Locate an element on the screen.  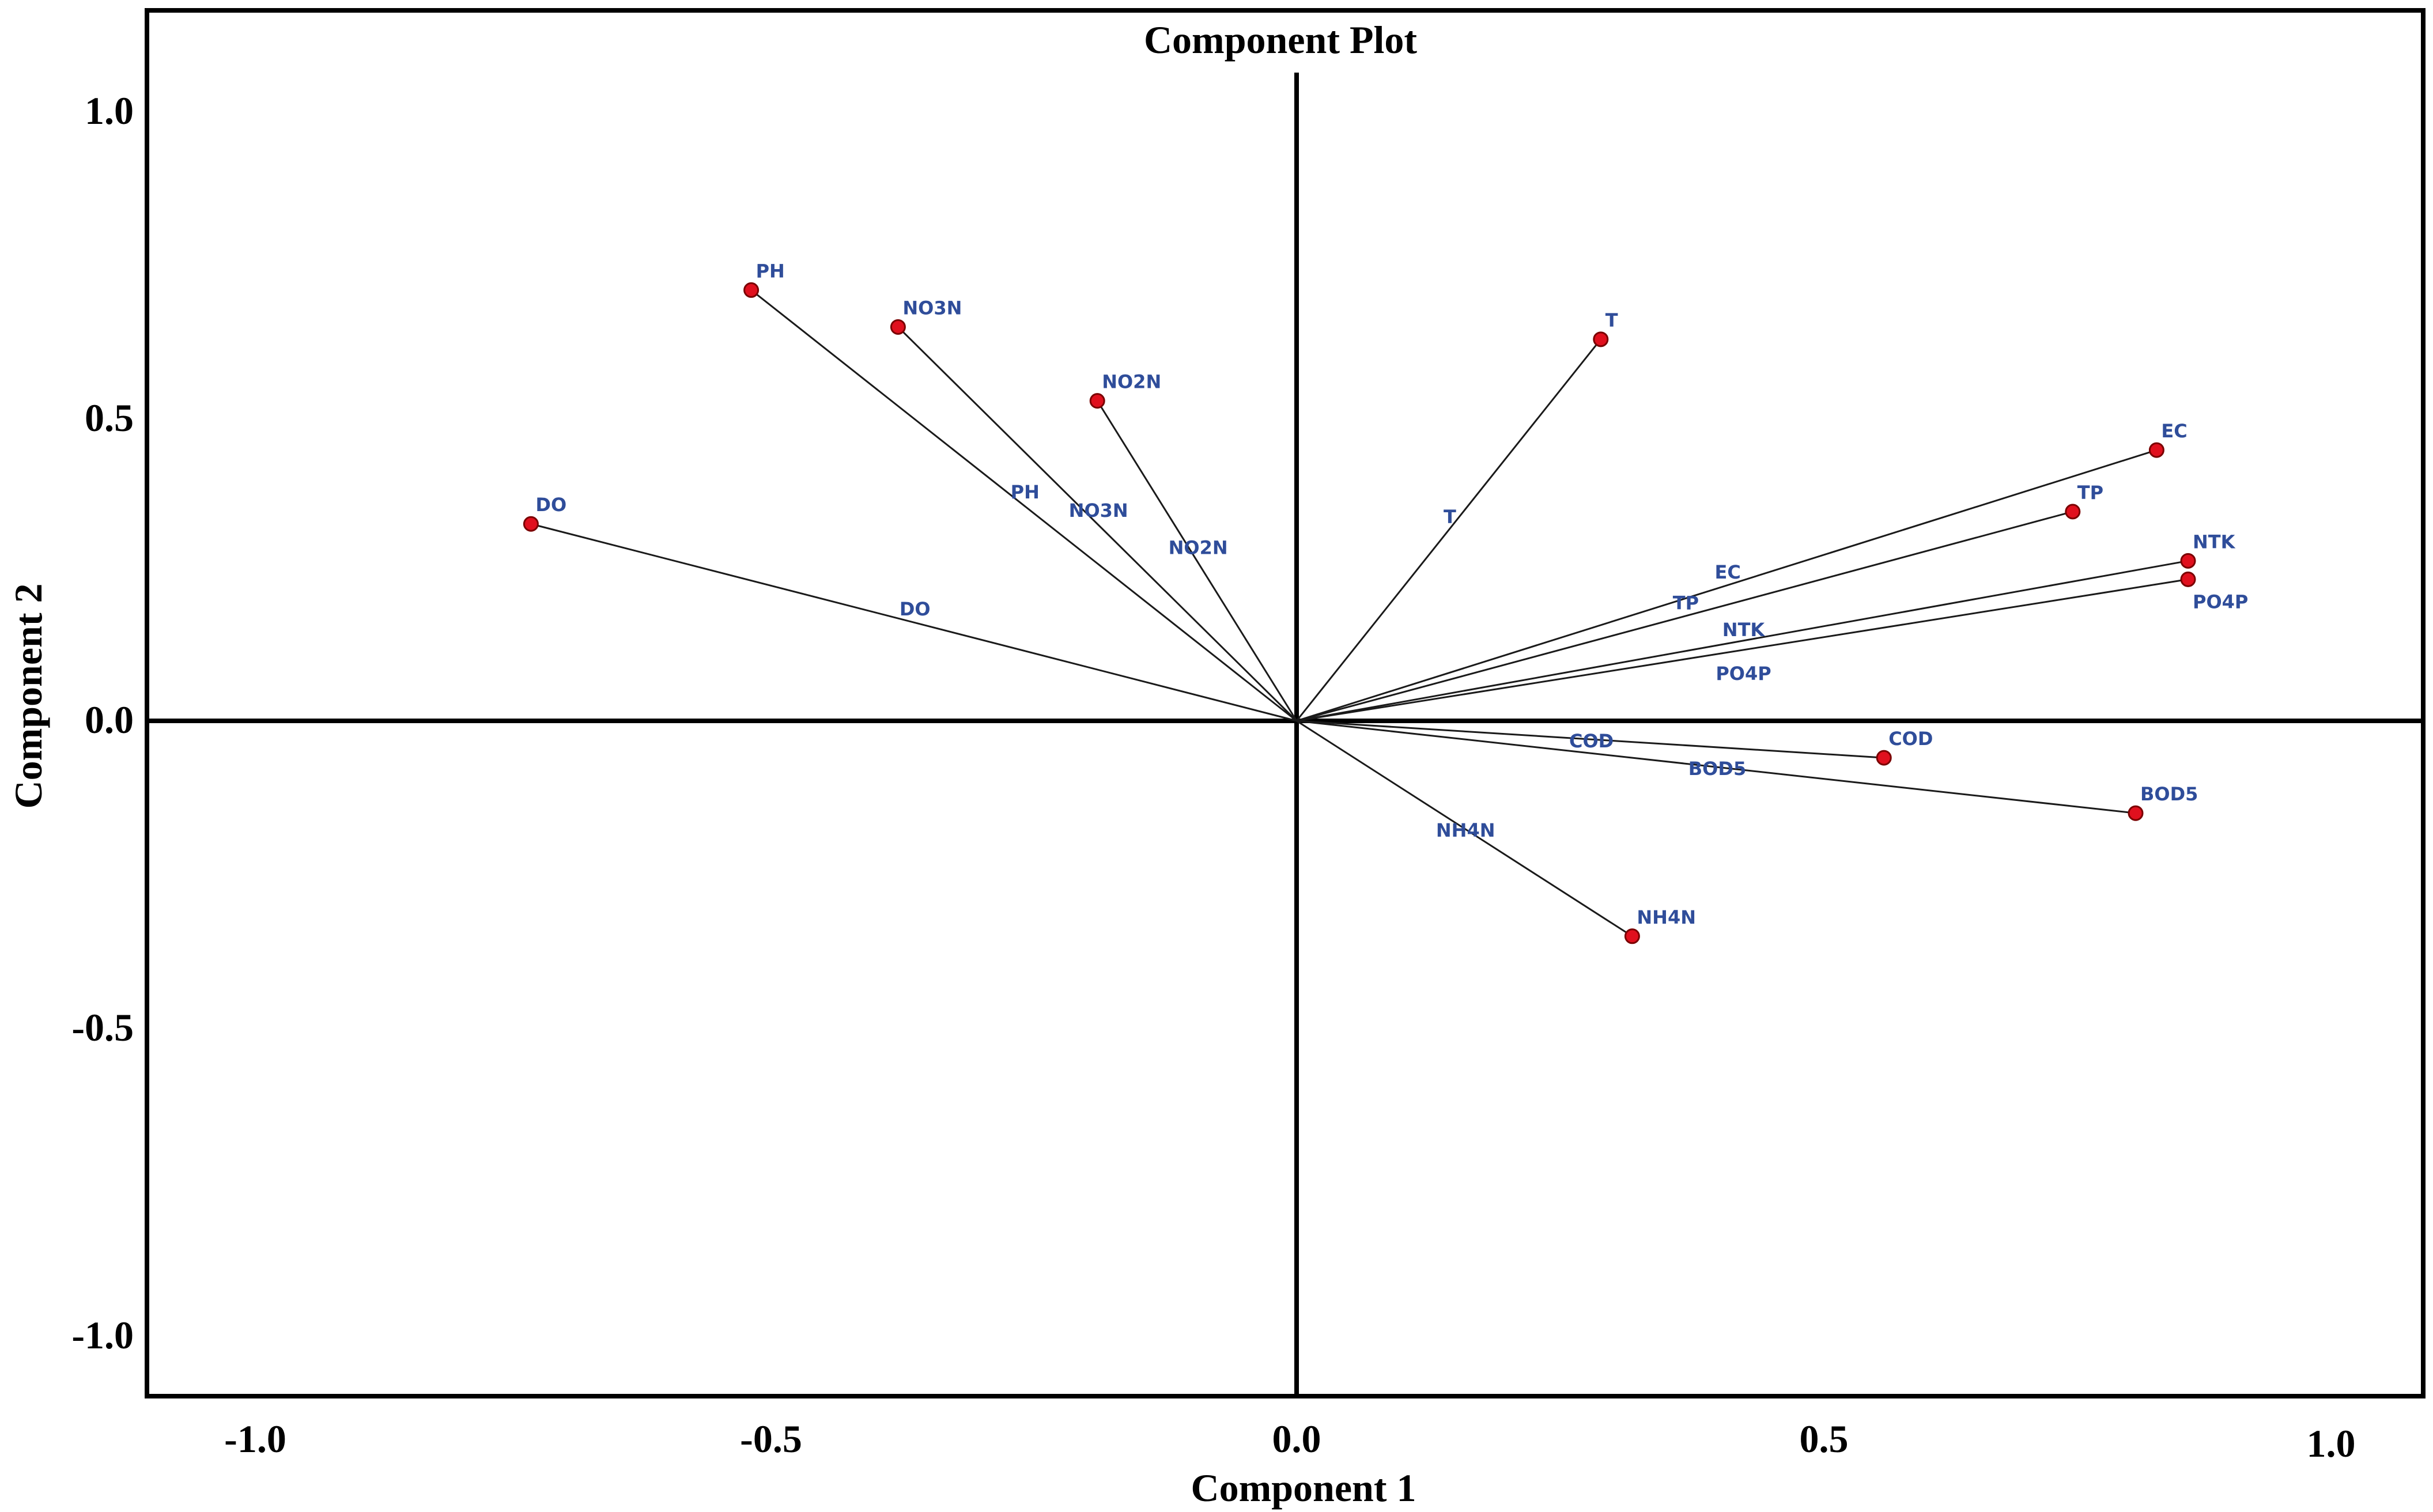
loading-vector-tp is located at coordinates (1684, 616).